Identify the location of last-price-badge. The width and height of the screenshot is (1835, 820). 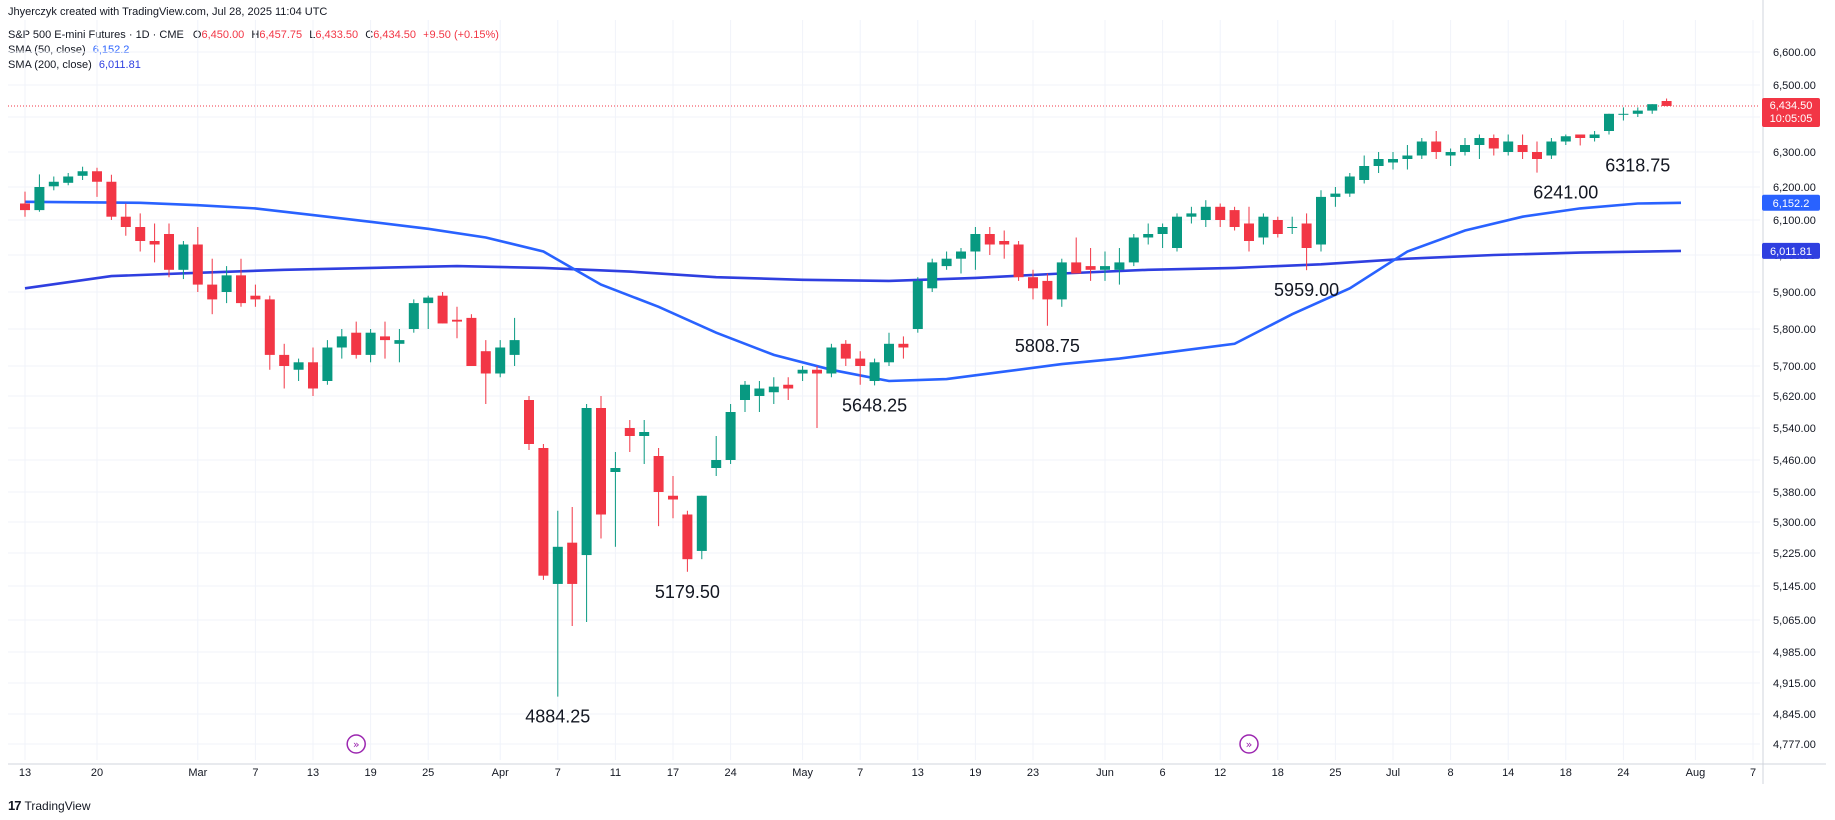
(1791, 112).